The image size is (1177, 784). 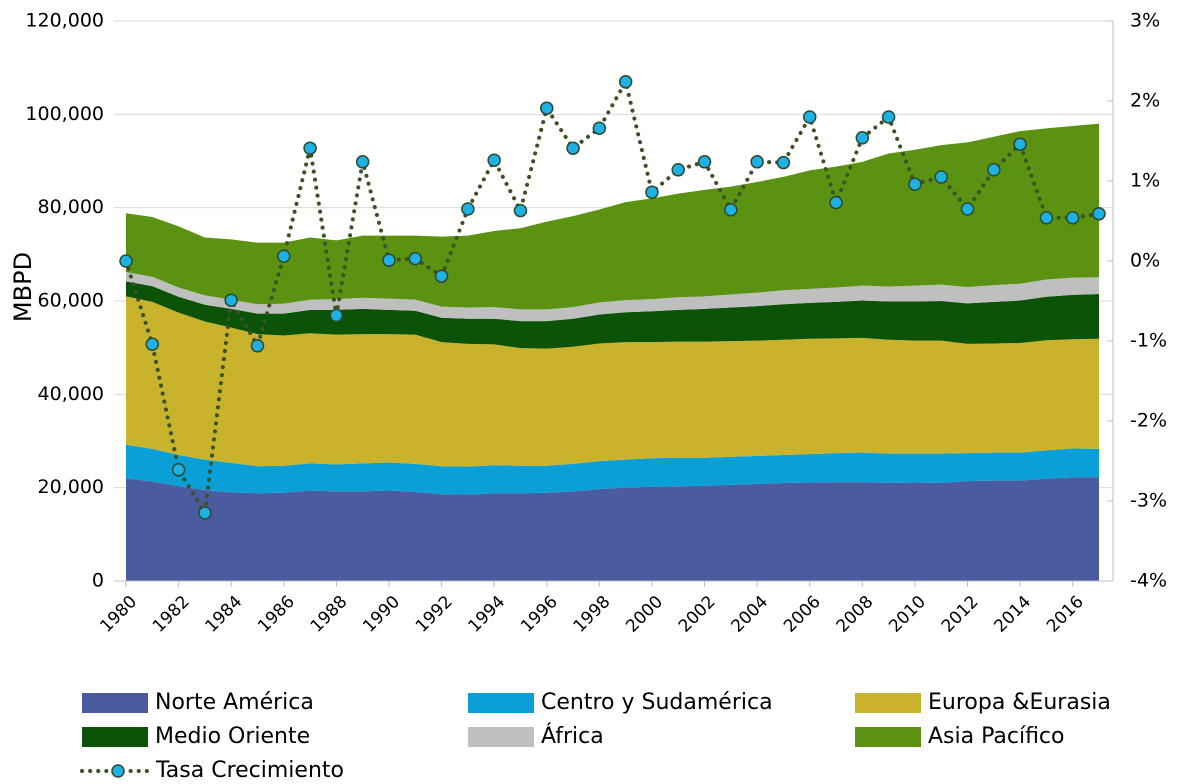 What do you see at coordinates (118, 614) in the screenshot?
I see `x-tick-label: 1980` at bounding box center [118, 614].